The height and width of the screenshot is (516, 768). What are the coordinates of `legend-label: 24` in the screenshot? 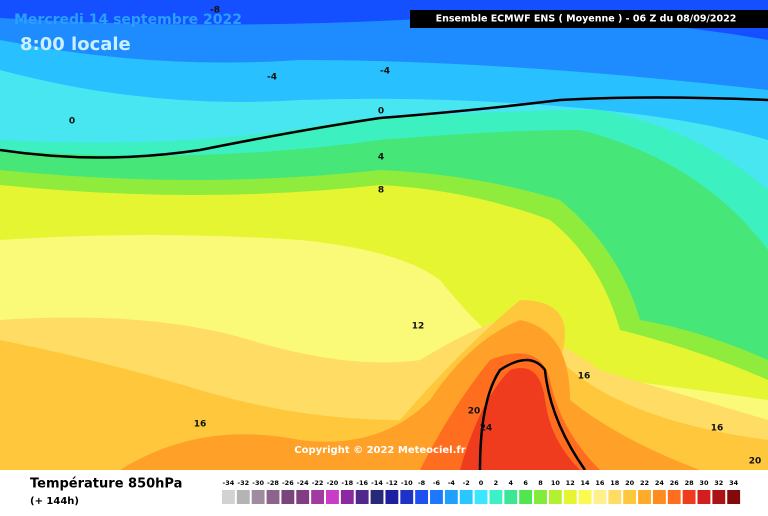 It's located at (660, 483).